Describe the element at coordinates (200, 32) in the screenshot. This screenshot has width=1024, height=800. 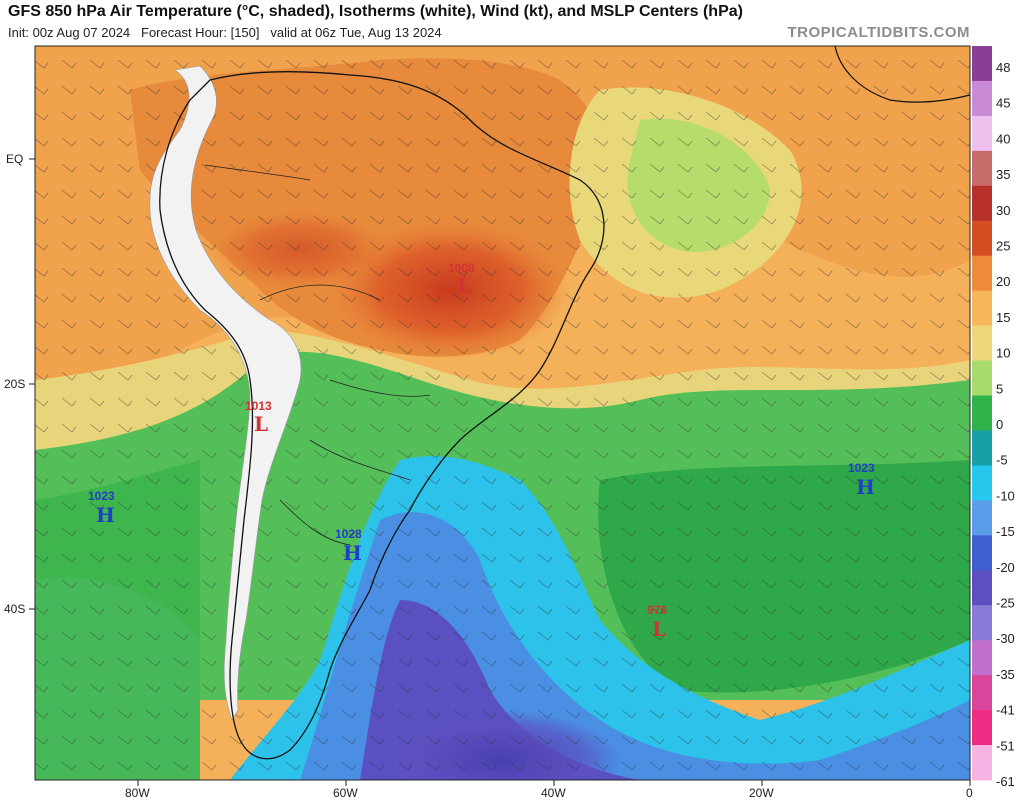
I see `forecast-hour: Forecast Hour: [150]` at that location.